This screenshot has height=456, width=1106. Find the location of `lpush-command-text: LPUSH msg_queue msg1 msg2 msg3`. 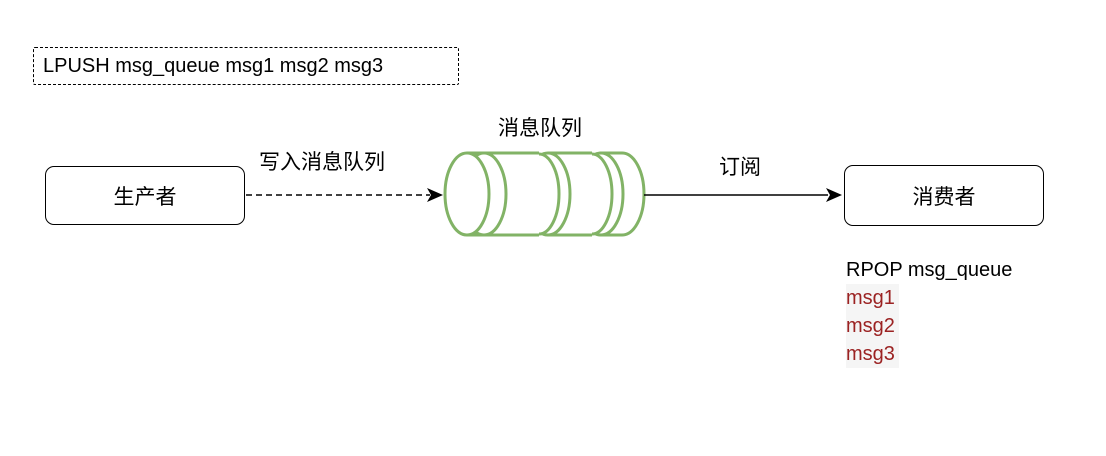

lpush-command-text: LPUSH msg_queue msg1 msg2 msg3 is located at coordinates (213, 65).